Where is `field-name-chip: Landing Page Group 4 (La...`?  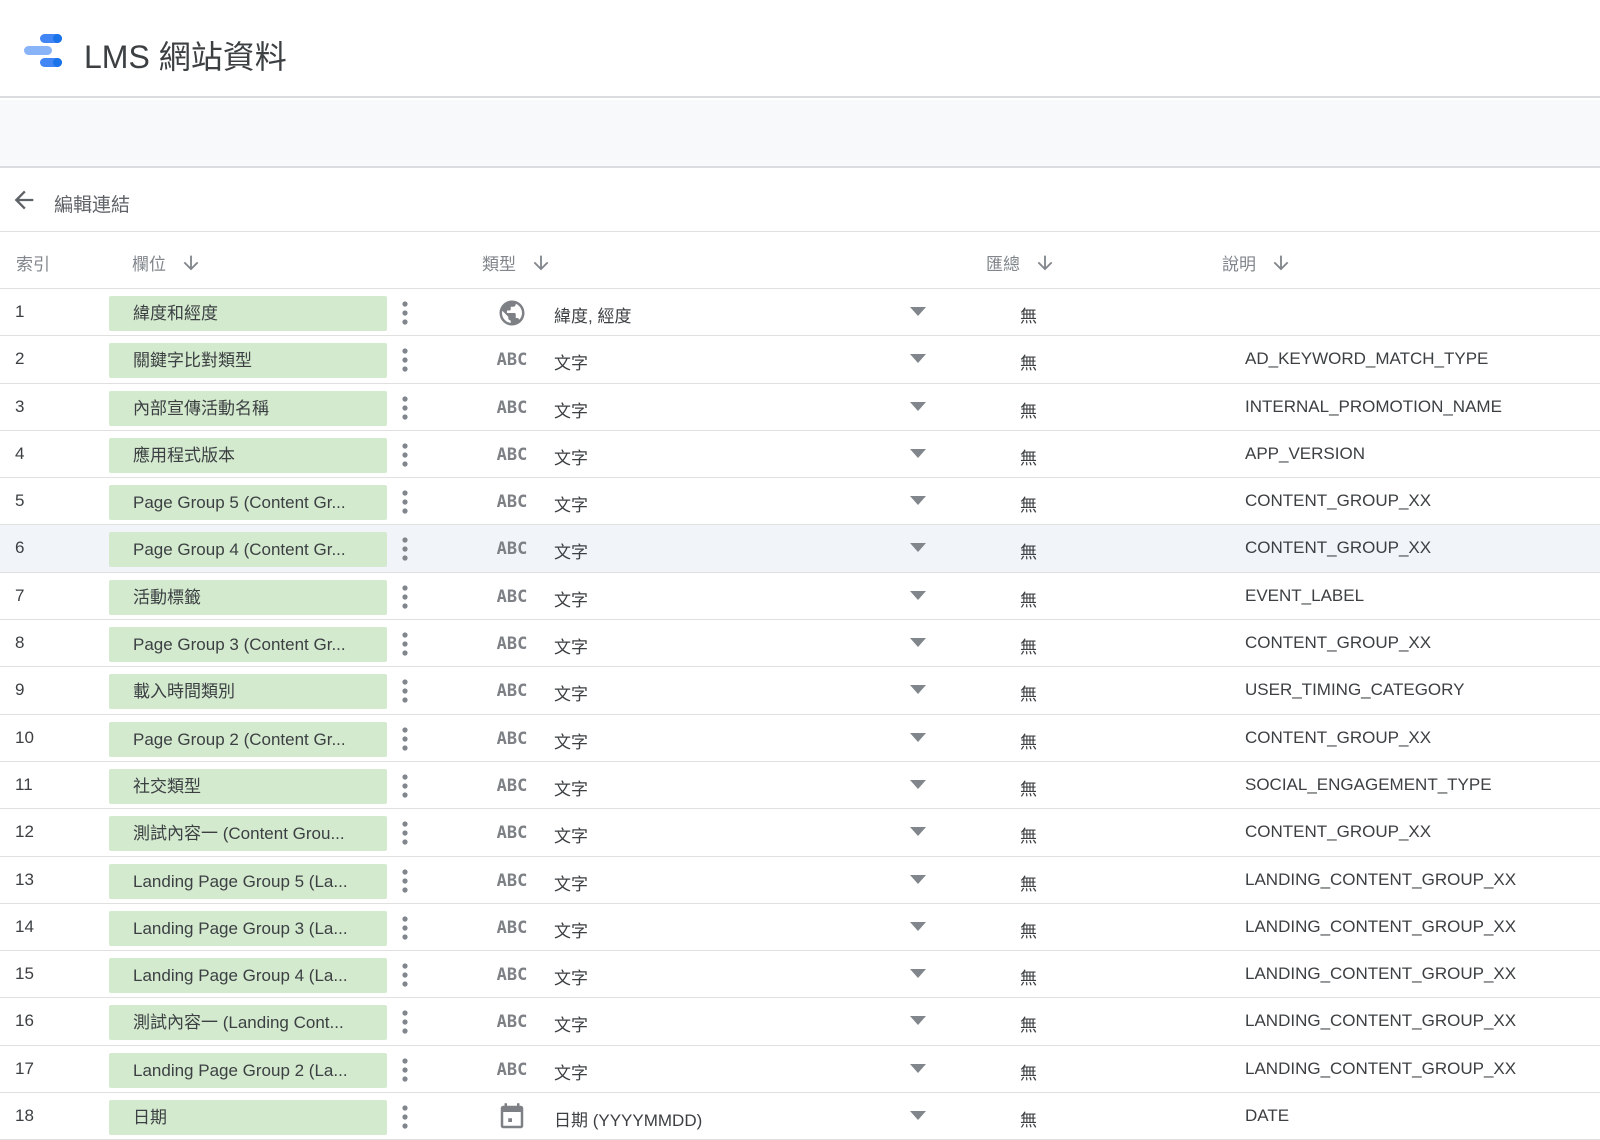 field-name-chip: Landing Page Group 4 (La... is located at coordinates (248, 976).